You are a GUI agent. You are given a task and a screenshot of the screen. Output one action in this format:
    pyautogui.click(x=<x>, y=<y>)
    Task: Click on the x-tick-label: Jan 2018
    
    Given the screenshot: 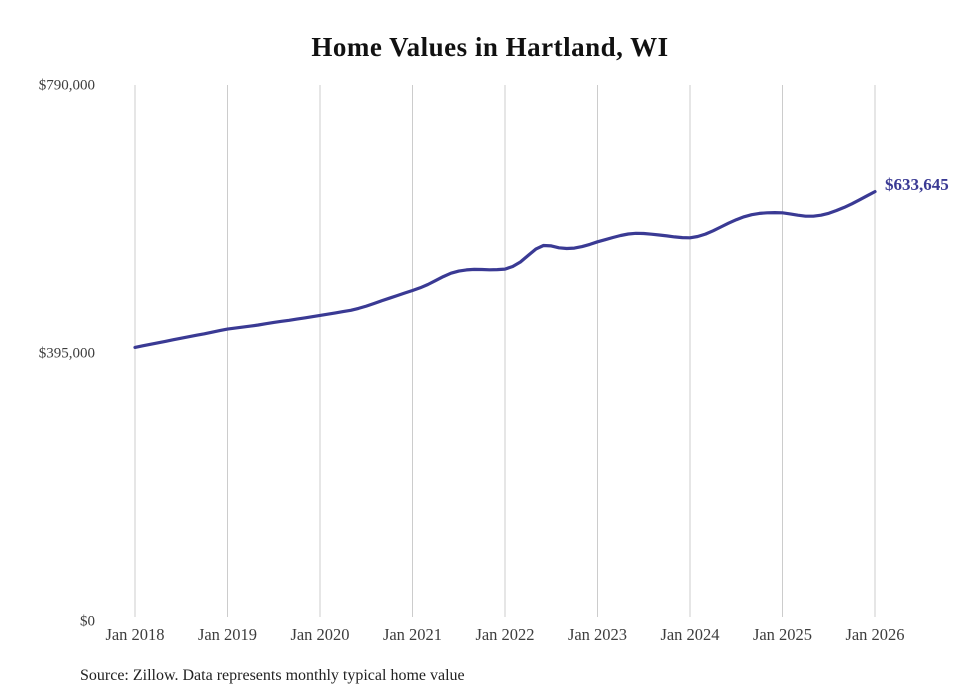 What is the action you would take?
    pyautogui.click(x=135, y=634)
    